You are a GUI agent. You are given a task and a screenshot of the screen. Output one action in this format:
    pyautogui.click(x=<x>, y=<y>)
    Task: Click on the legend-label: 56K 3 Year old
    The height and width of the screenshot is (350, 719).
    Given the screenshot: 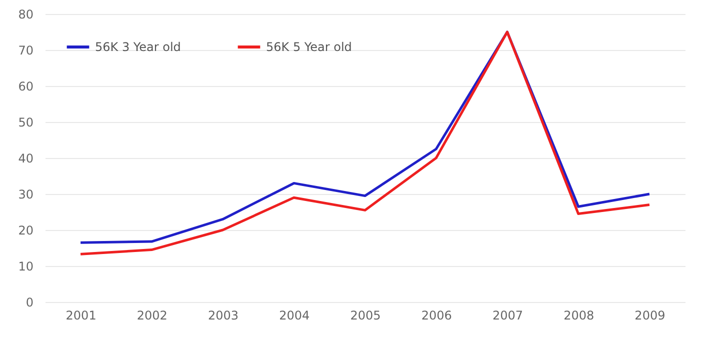 What is the action you would take?
    pyautogui.click(x=138, y=47)
    